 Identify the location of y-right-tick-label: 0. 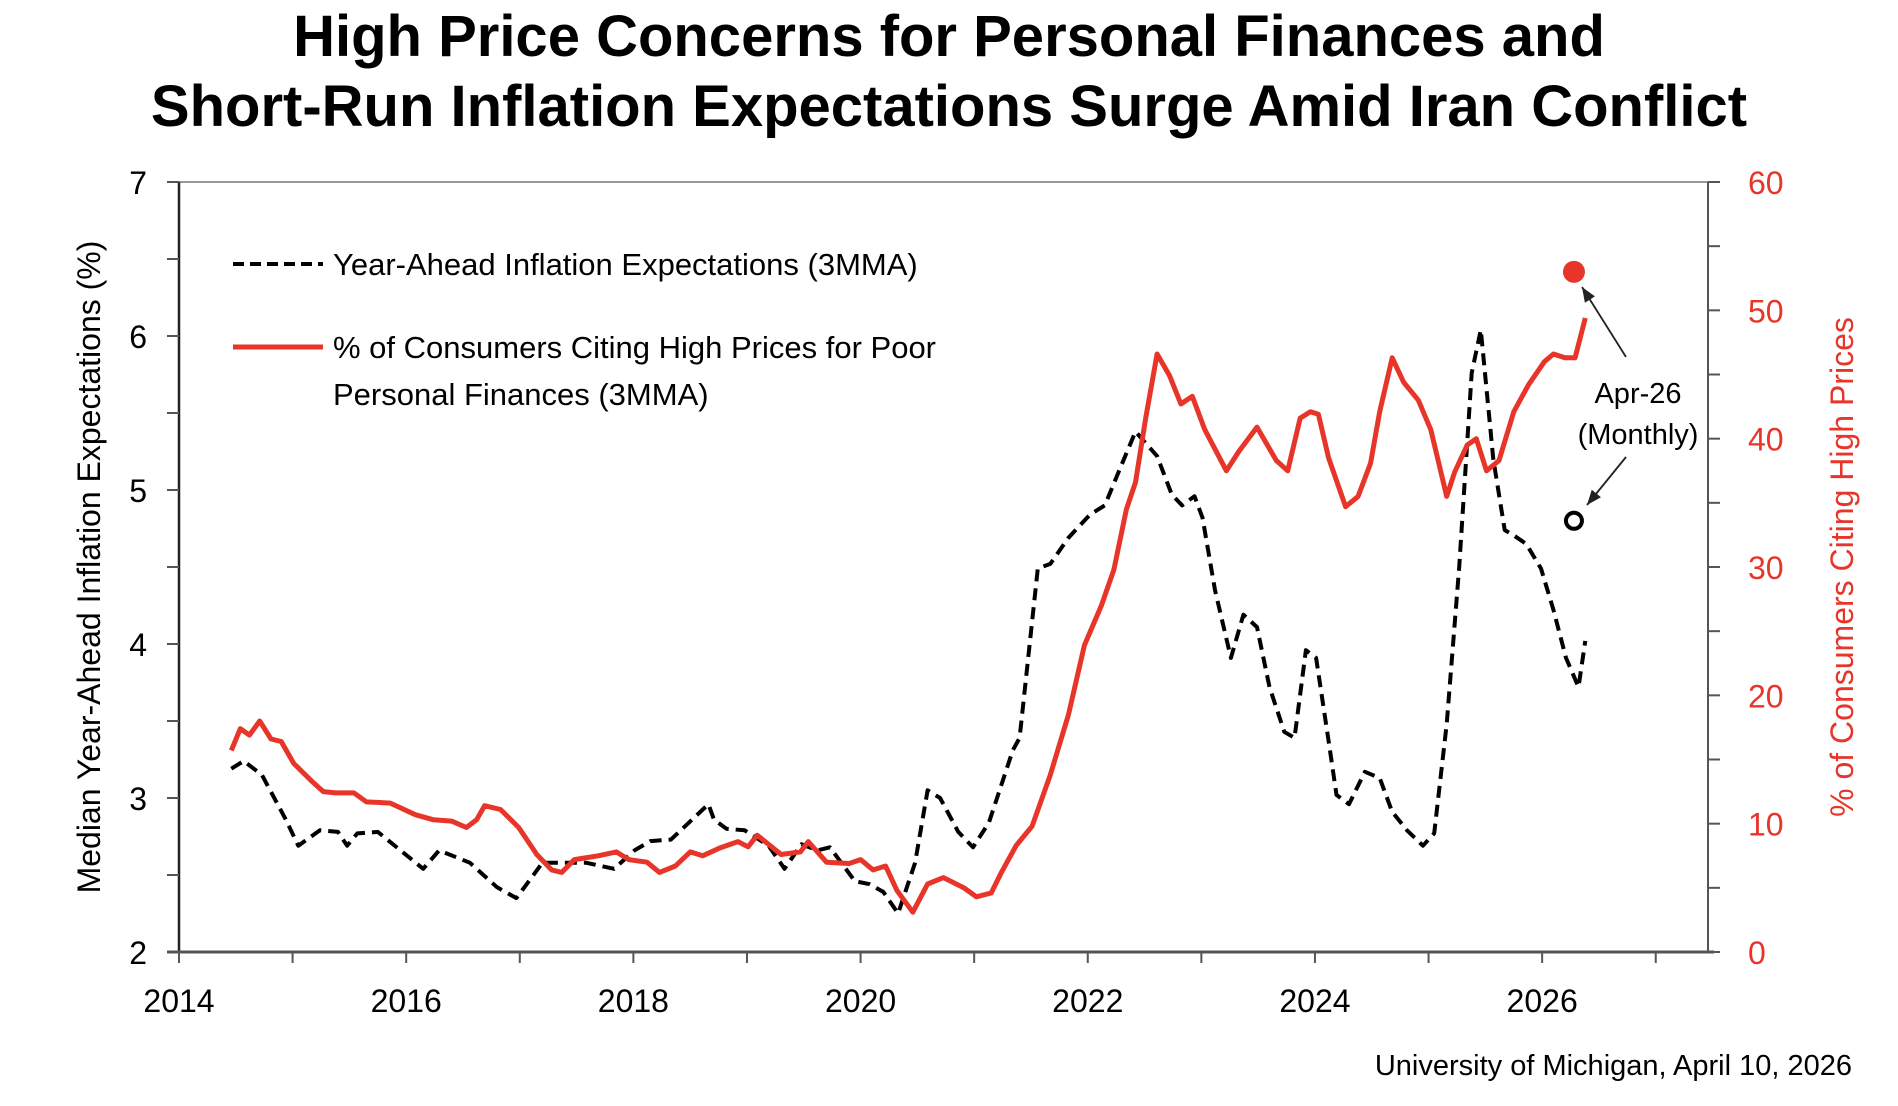
(1757, 953).